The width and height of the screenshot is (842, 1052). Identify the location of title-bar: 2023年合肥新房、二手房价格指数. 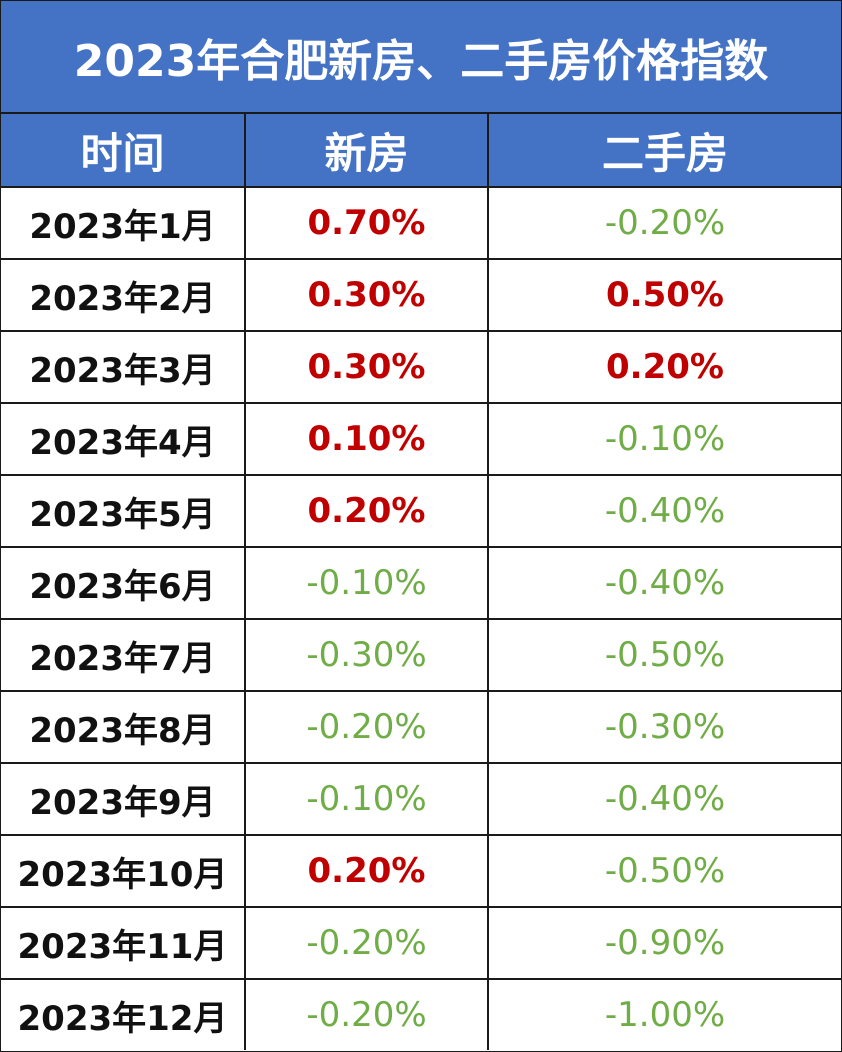
(421, 57).